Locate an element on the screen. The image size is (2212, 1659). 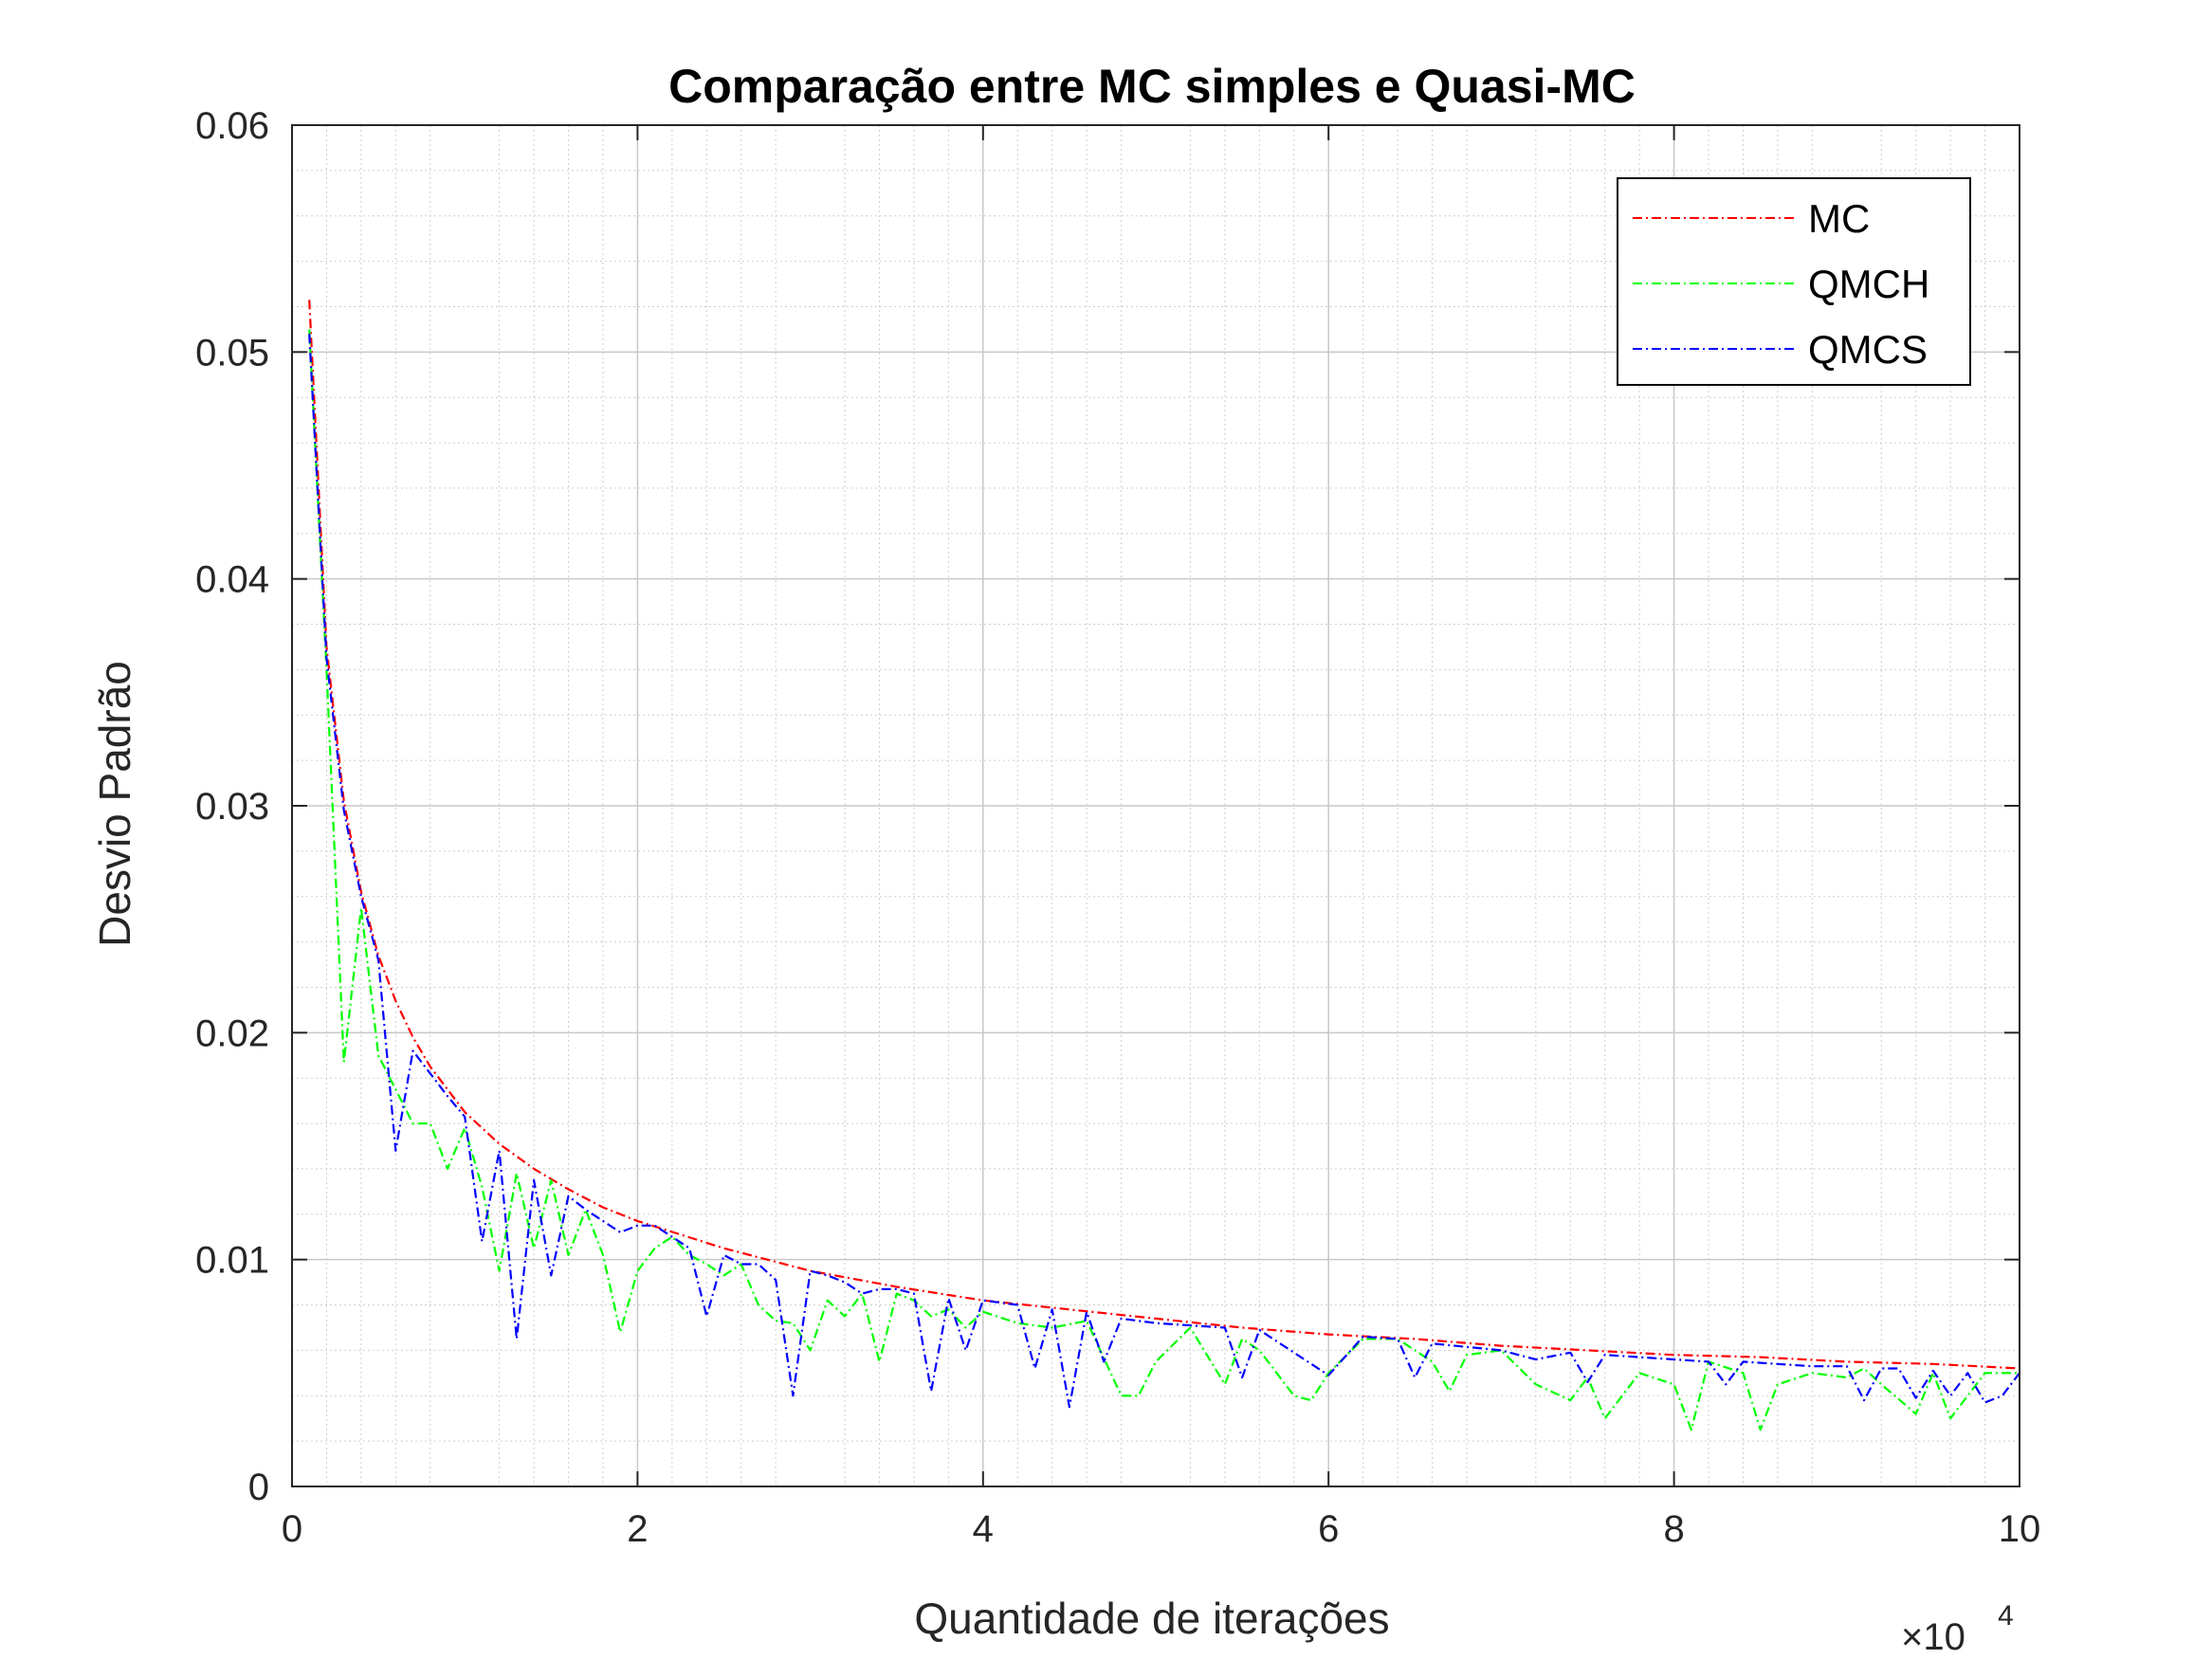
chart-title: Comparação entre MC simples e Quasi-MC is located at coordinates (1152, 86).